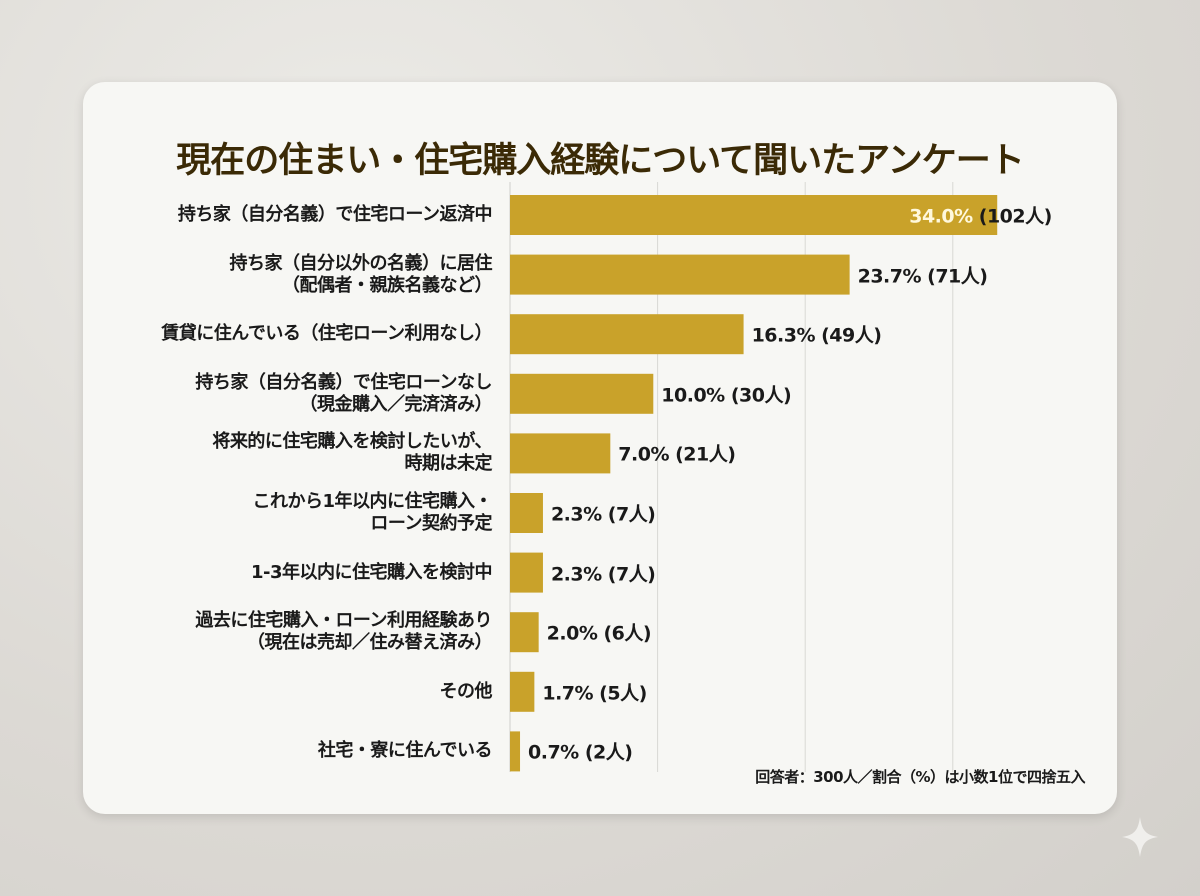  What do you see at coordinates (1140, 837) in the screenshot?
I see `sparkle-icon` at bounding box center [1140, 837].